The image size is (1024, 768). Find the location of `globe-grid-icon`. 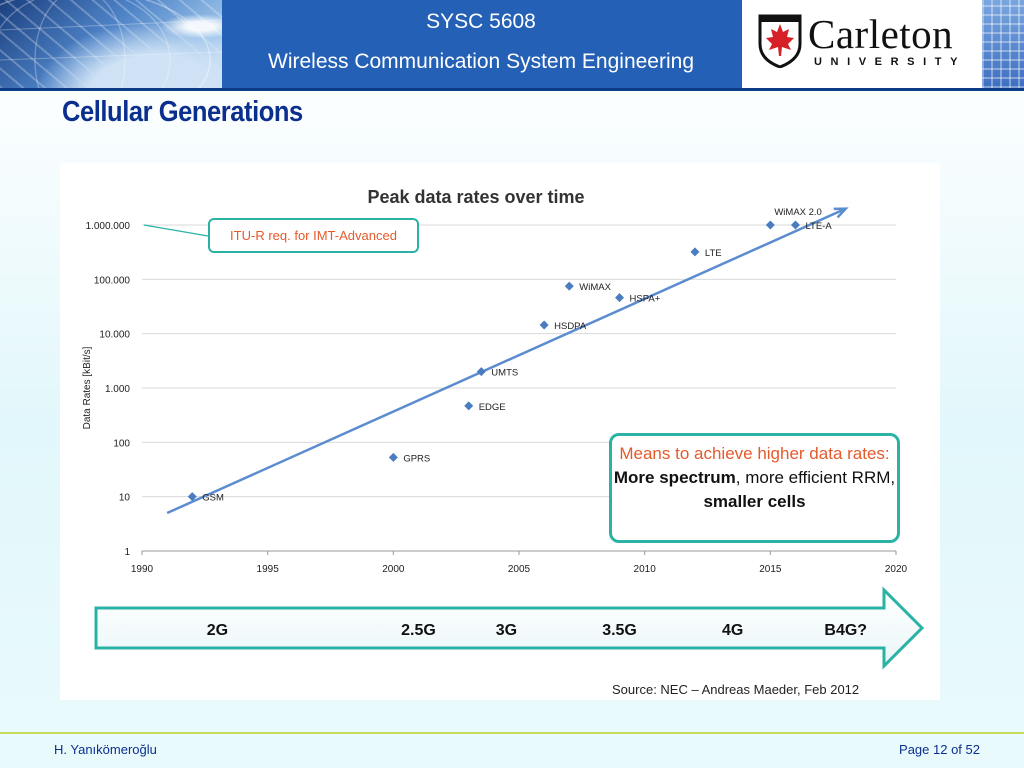

globe-grid-icon is located at coordinates (111, 44).